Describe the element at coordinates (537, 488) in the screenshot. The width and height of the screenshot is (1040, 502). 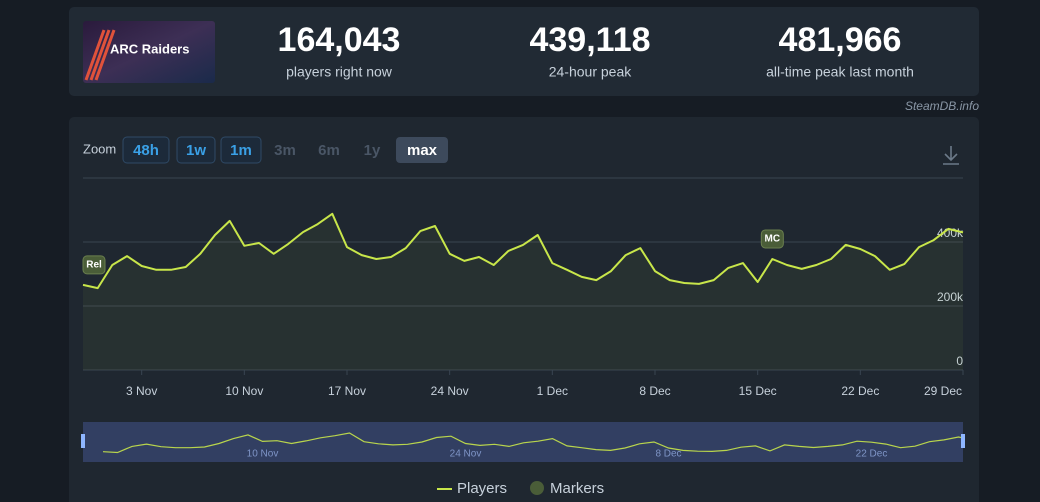
I see `legend-swatch` at that location.